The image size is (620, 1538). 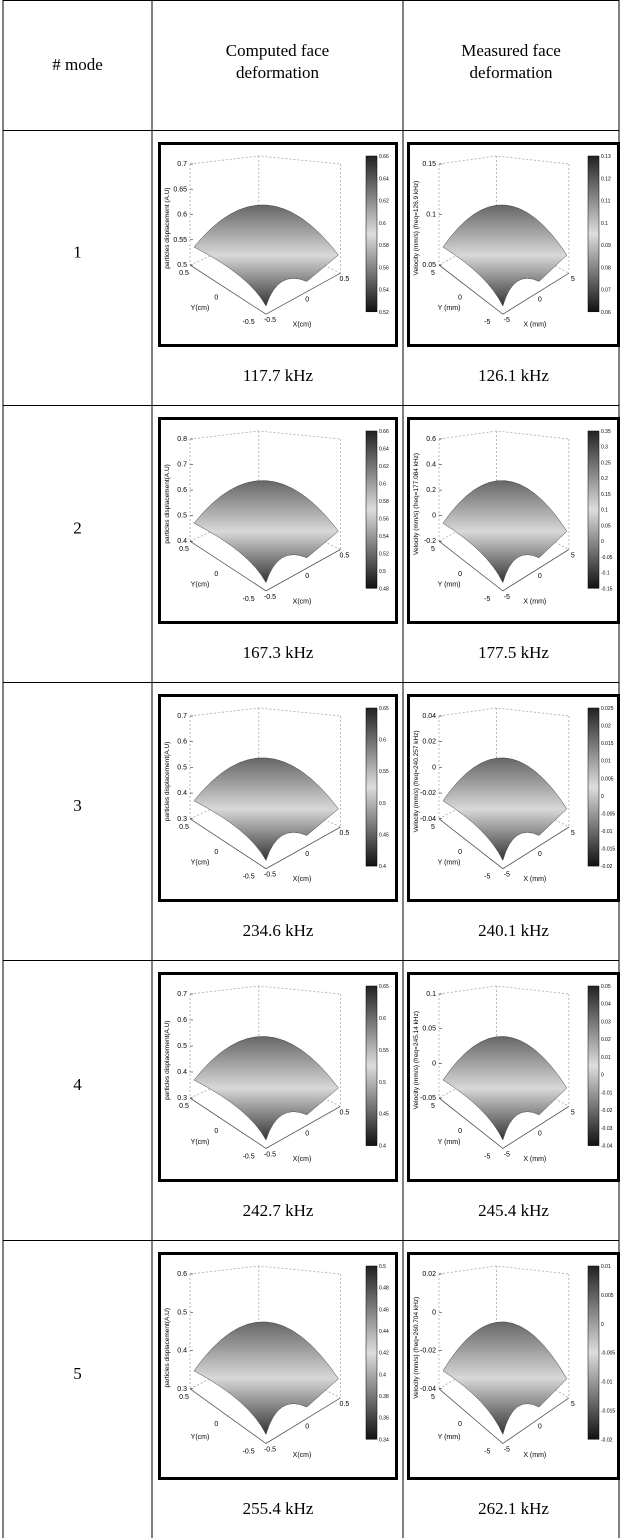 I want to click on z-tick-label: -0.04, so click(x=428, y=1389).